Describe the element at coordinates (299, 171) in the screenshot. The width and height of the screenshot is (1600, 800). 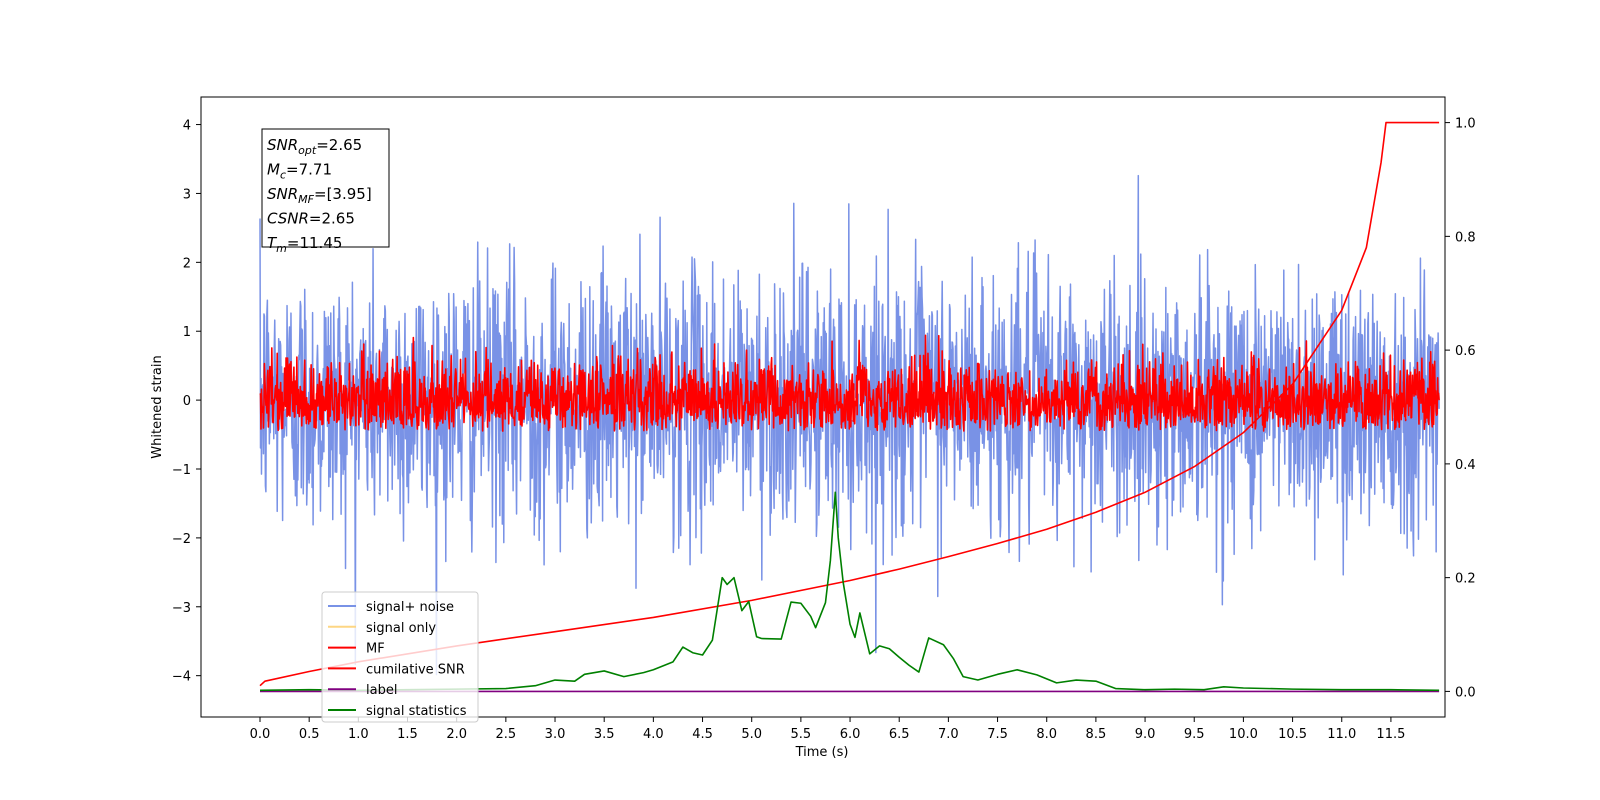
I see `info-line: Mc=7.71` at that location.